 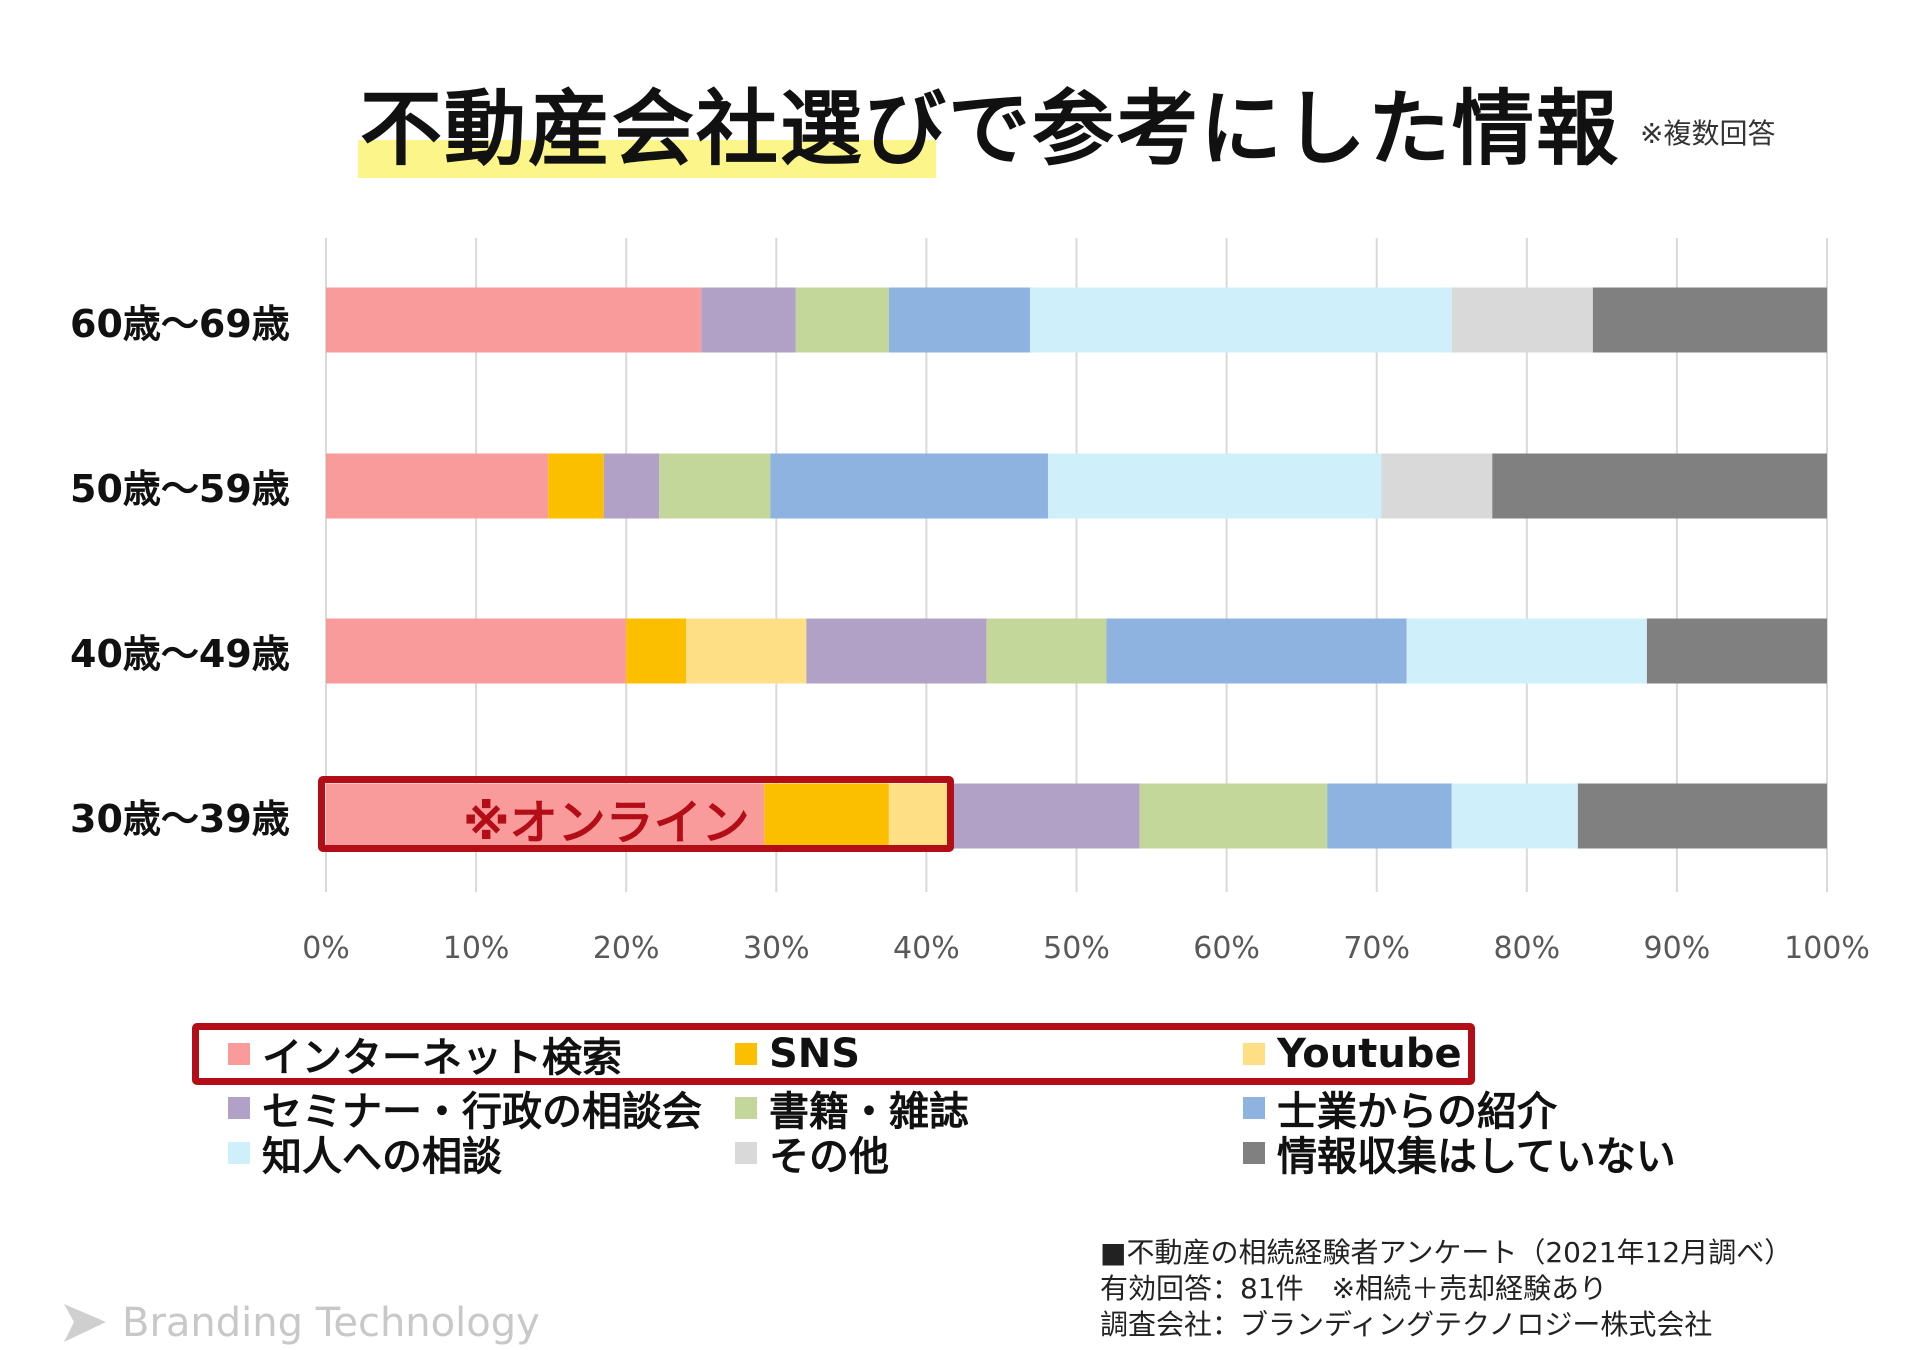 What do you see at coordinates (1076, 948) in the screenshot?
I see `x-tick-label: 50%` at bounding box center [1076, 948].